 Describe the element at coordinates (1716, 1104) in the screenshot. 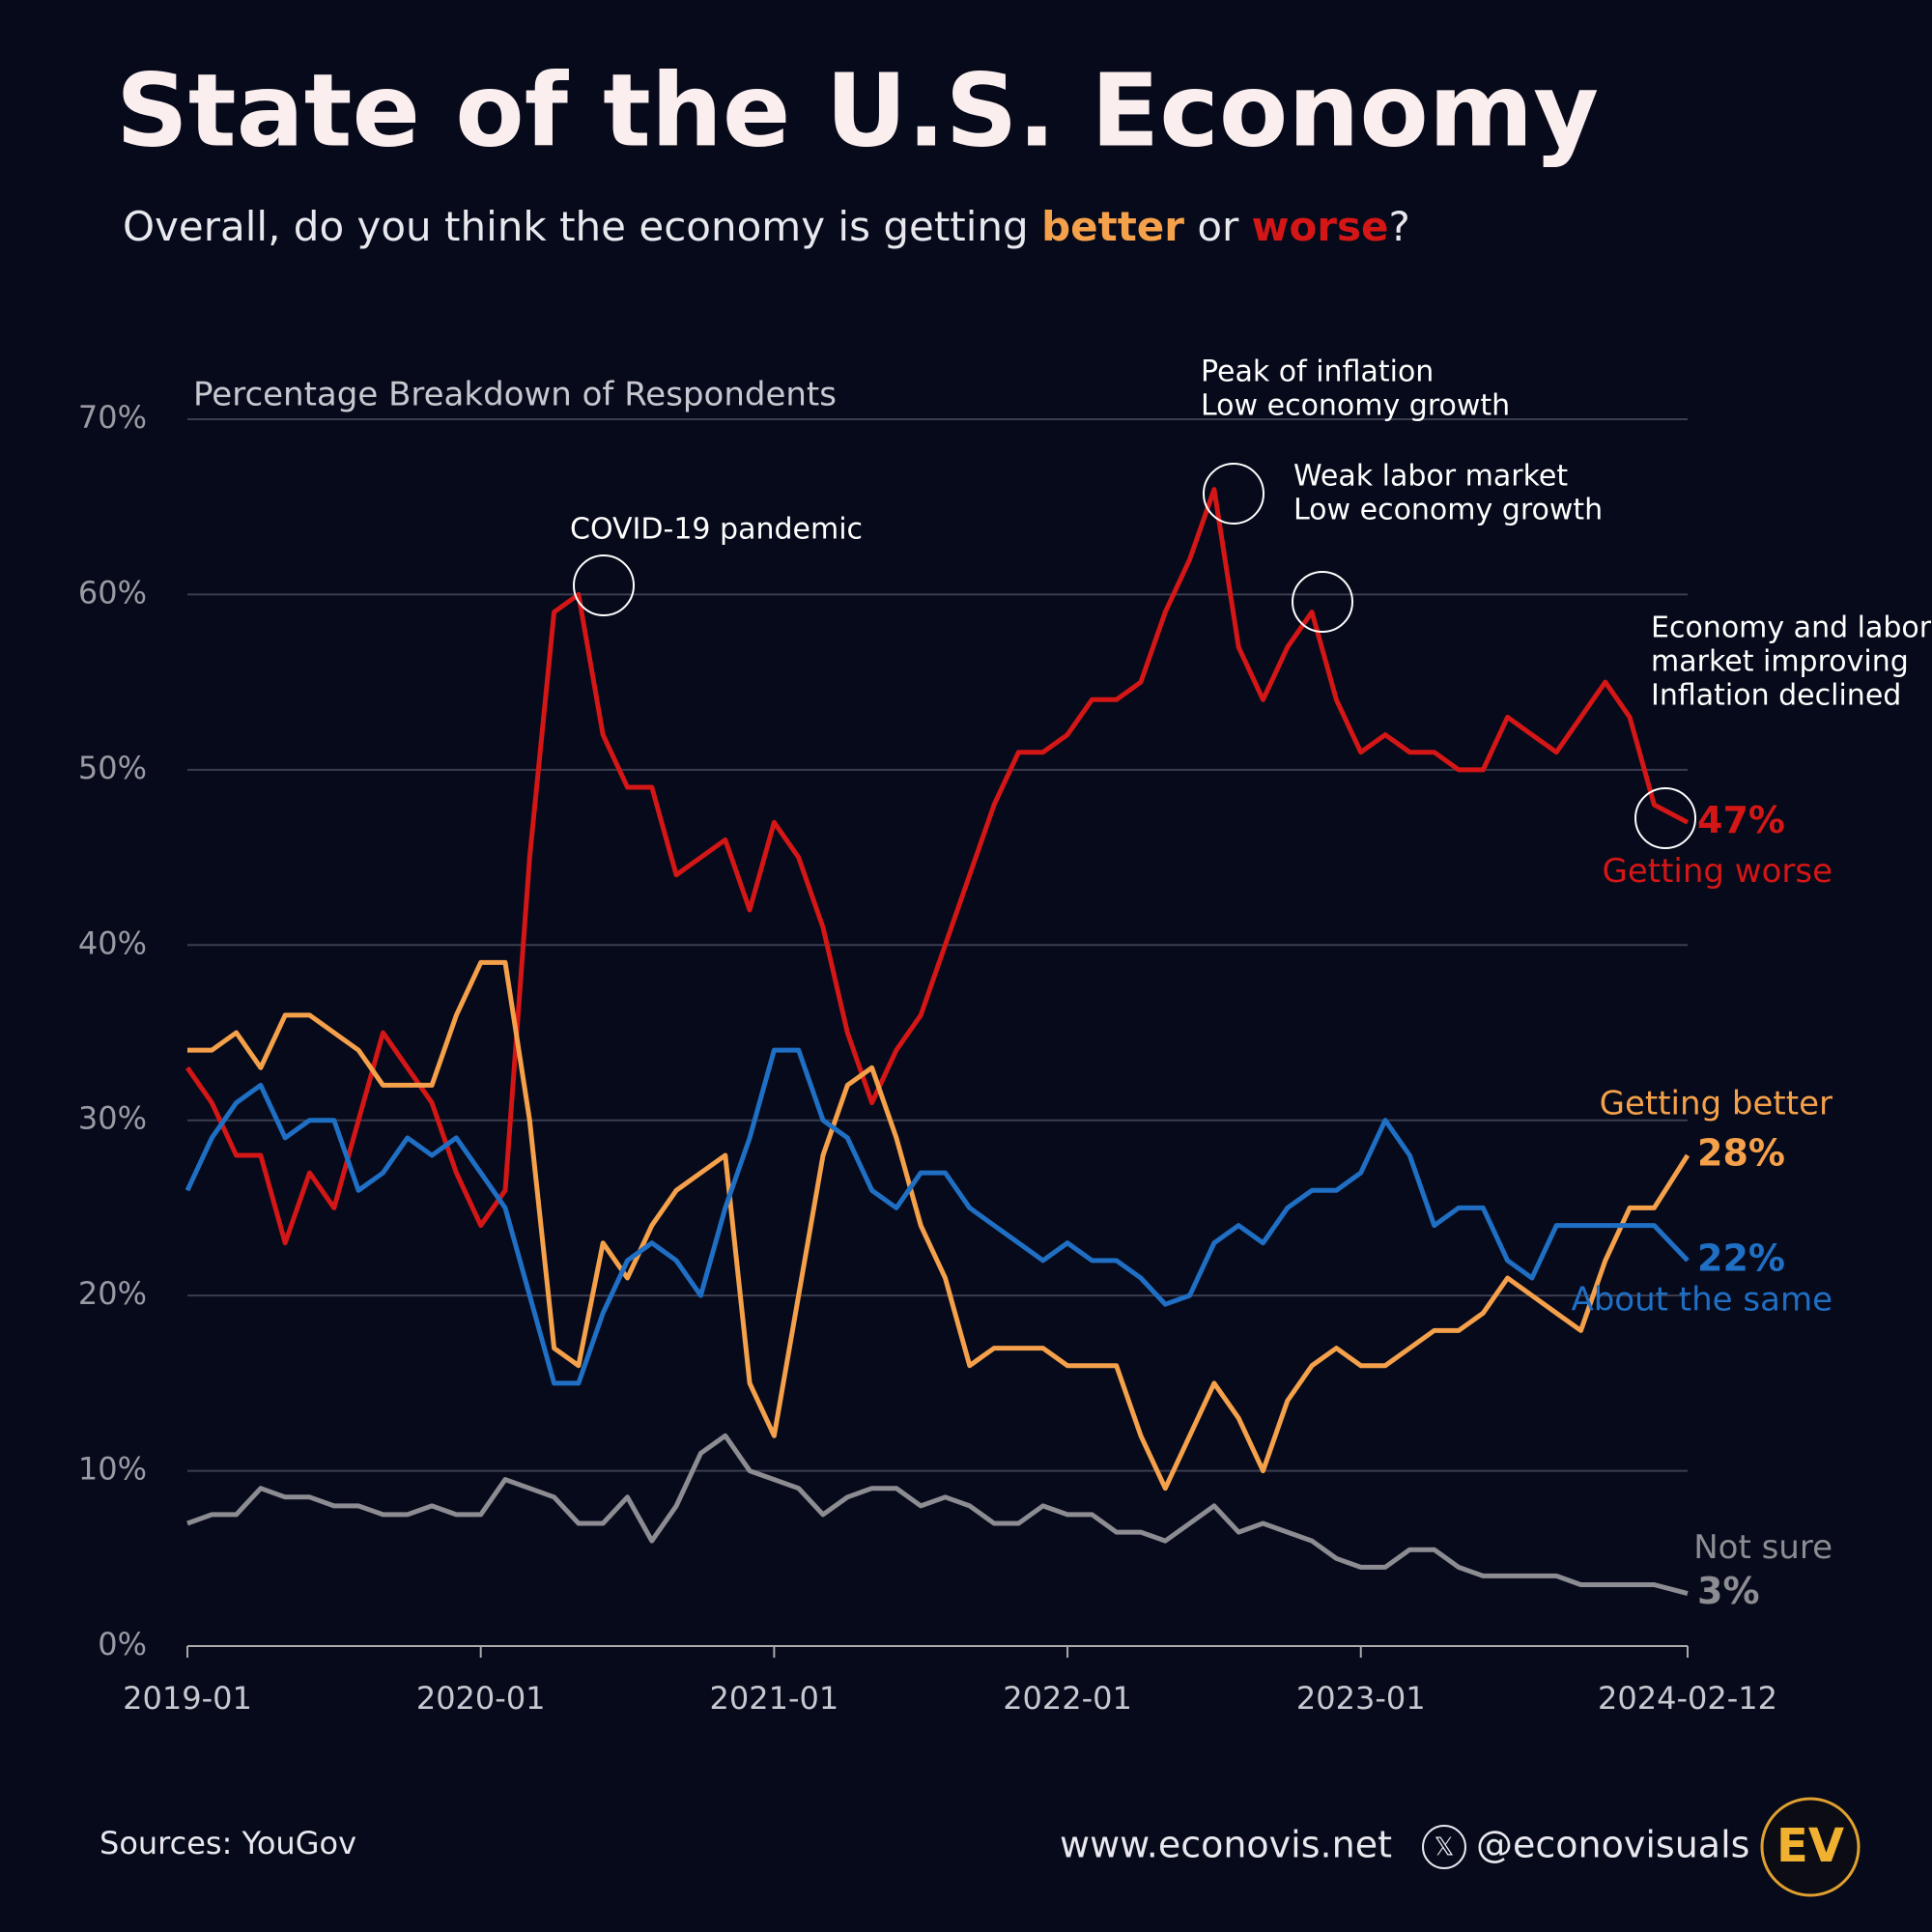

I see `series-name: Getting better` at that location.